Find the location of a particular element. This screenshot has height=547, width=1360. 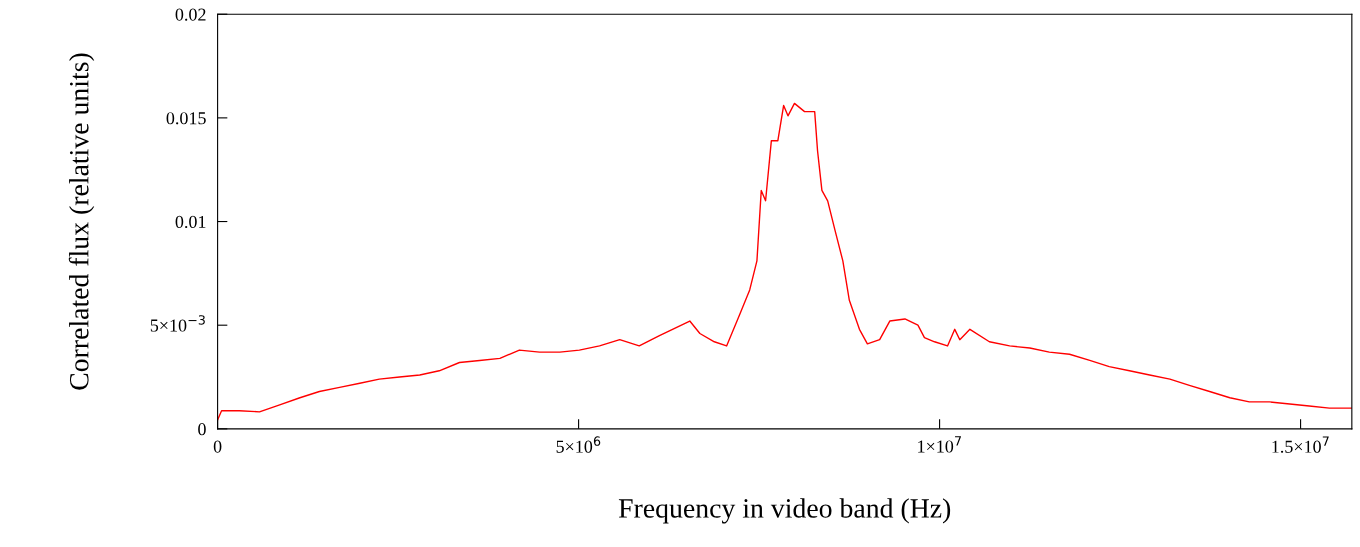

x-tick-label: 1×10$^{7}$ is located at coordinates (939, 444).